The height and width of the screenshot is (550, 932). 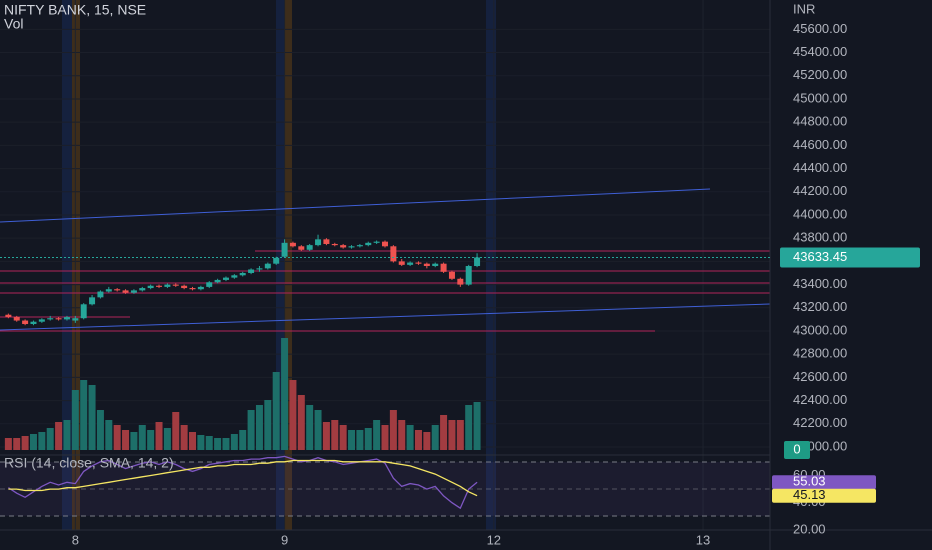 What do you see at coordinates (820, 376) in the screenshot?
I see `y-tick-label: 42600.00` at bounding box center [820, 376].